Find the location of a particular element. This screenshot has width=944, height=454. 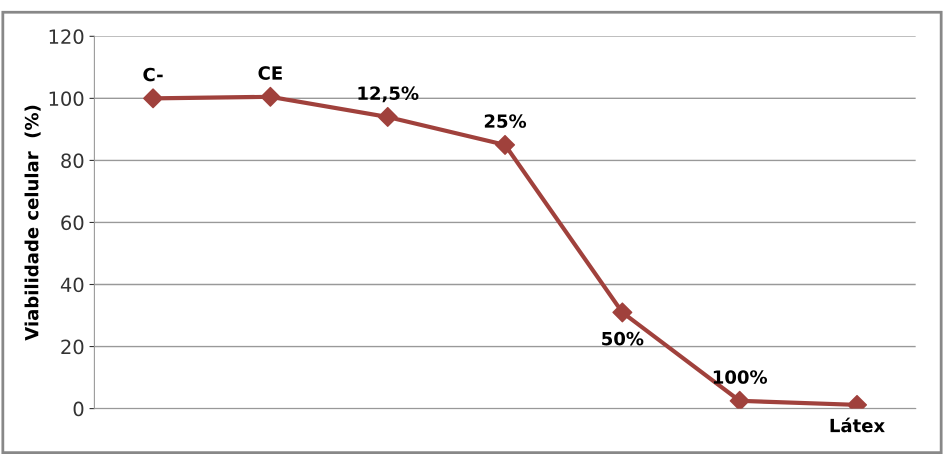

y-tick-label: 120 is located at coordinates (67, 36).